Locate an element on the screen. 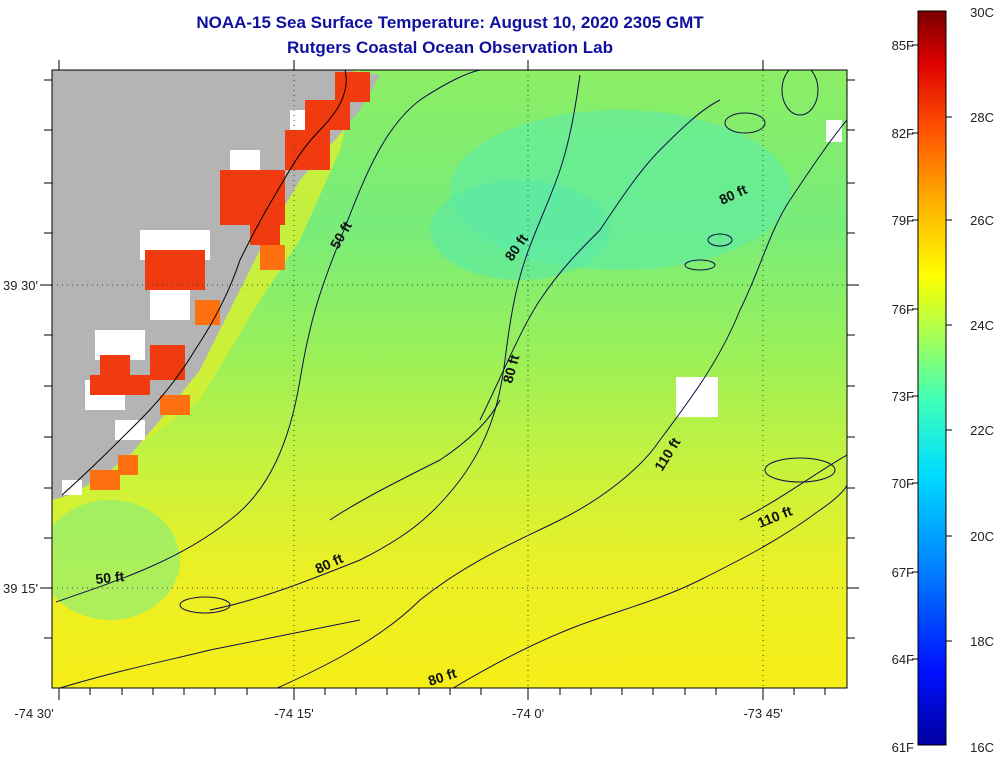 The height and width of the screenshot is (761, 1000). longitude-label: -73 45' is located at coordinates (762, 713).